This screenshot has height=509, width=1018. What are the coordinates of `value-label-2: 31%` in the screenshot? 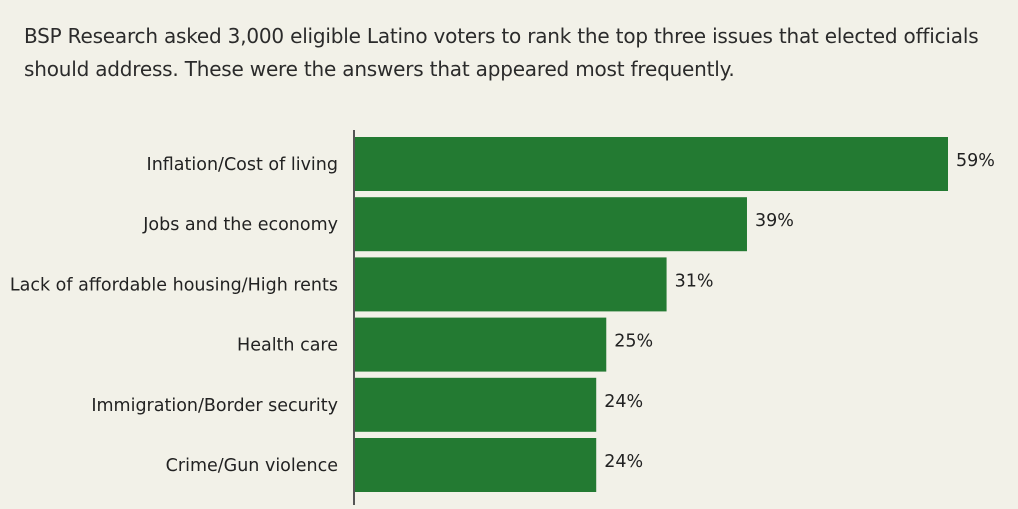 It's located at (694, 281).